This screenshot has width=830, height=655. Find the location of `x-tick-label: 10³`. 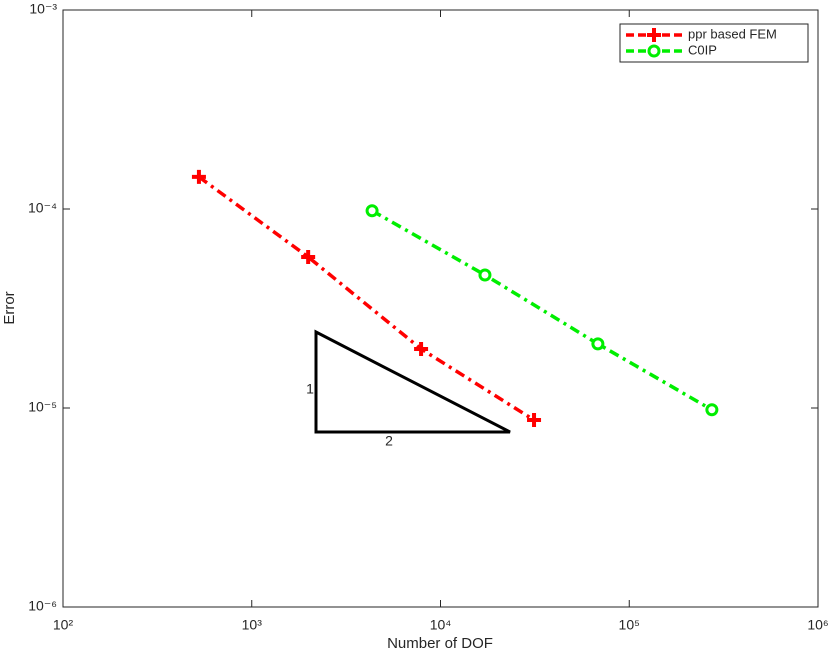

x-tick-label: 10³ is located at coordinates (252, 625).